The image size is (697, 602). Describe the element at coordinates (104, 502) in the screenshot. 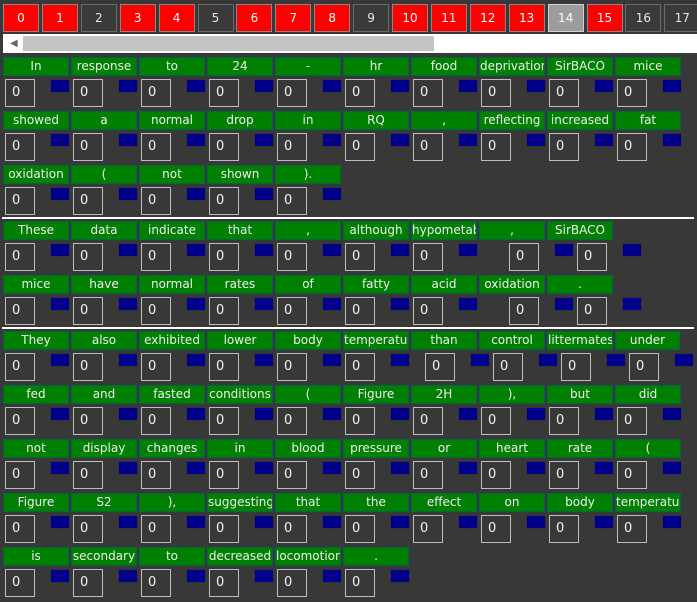

I see `word-token: S2` at that location.